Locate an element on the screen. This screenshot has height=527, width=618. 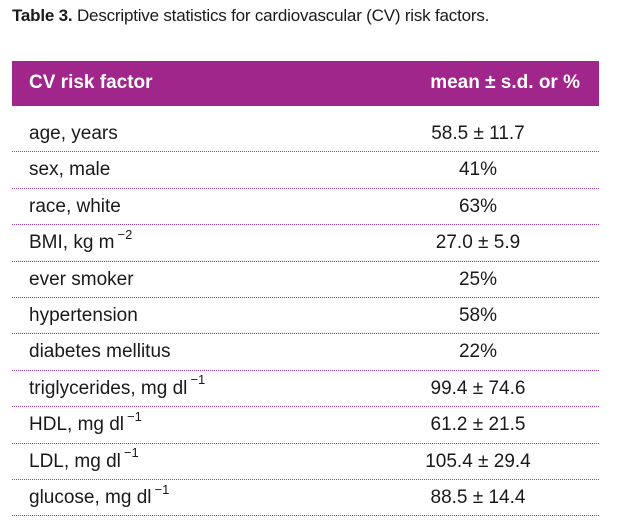
risk-factor-cell: age, years is located at coordinates (73, 133).